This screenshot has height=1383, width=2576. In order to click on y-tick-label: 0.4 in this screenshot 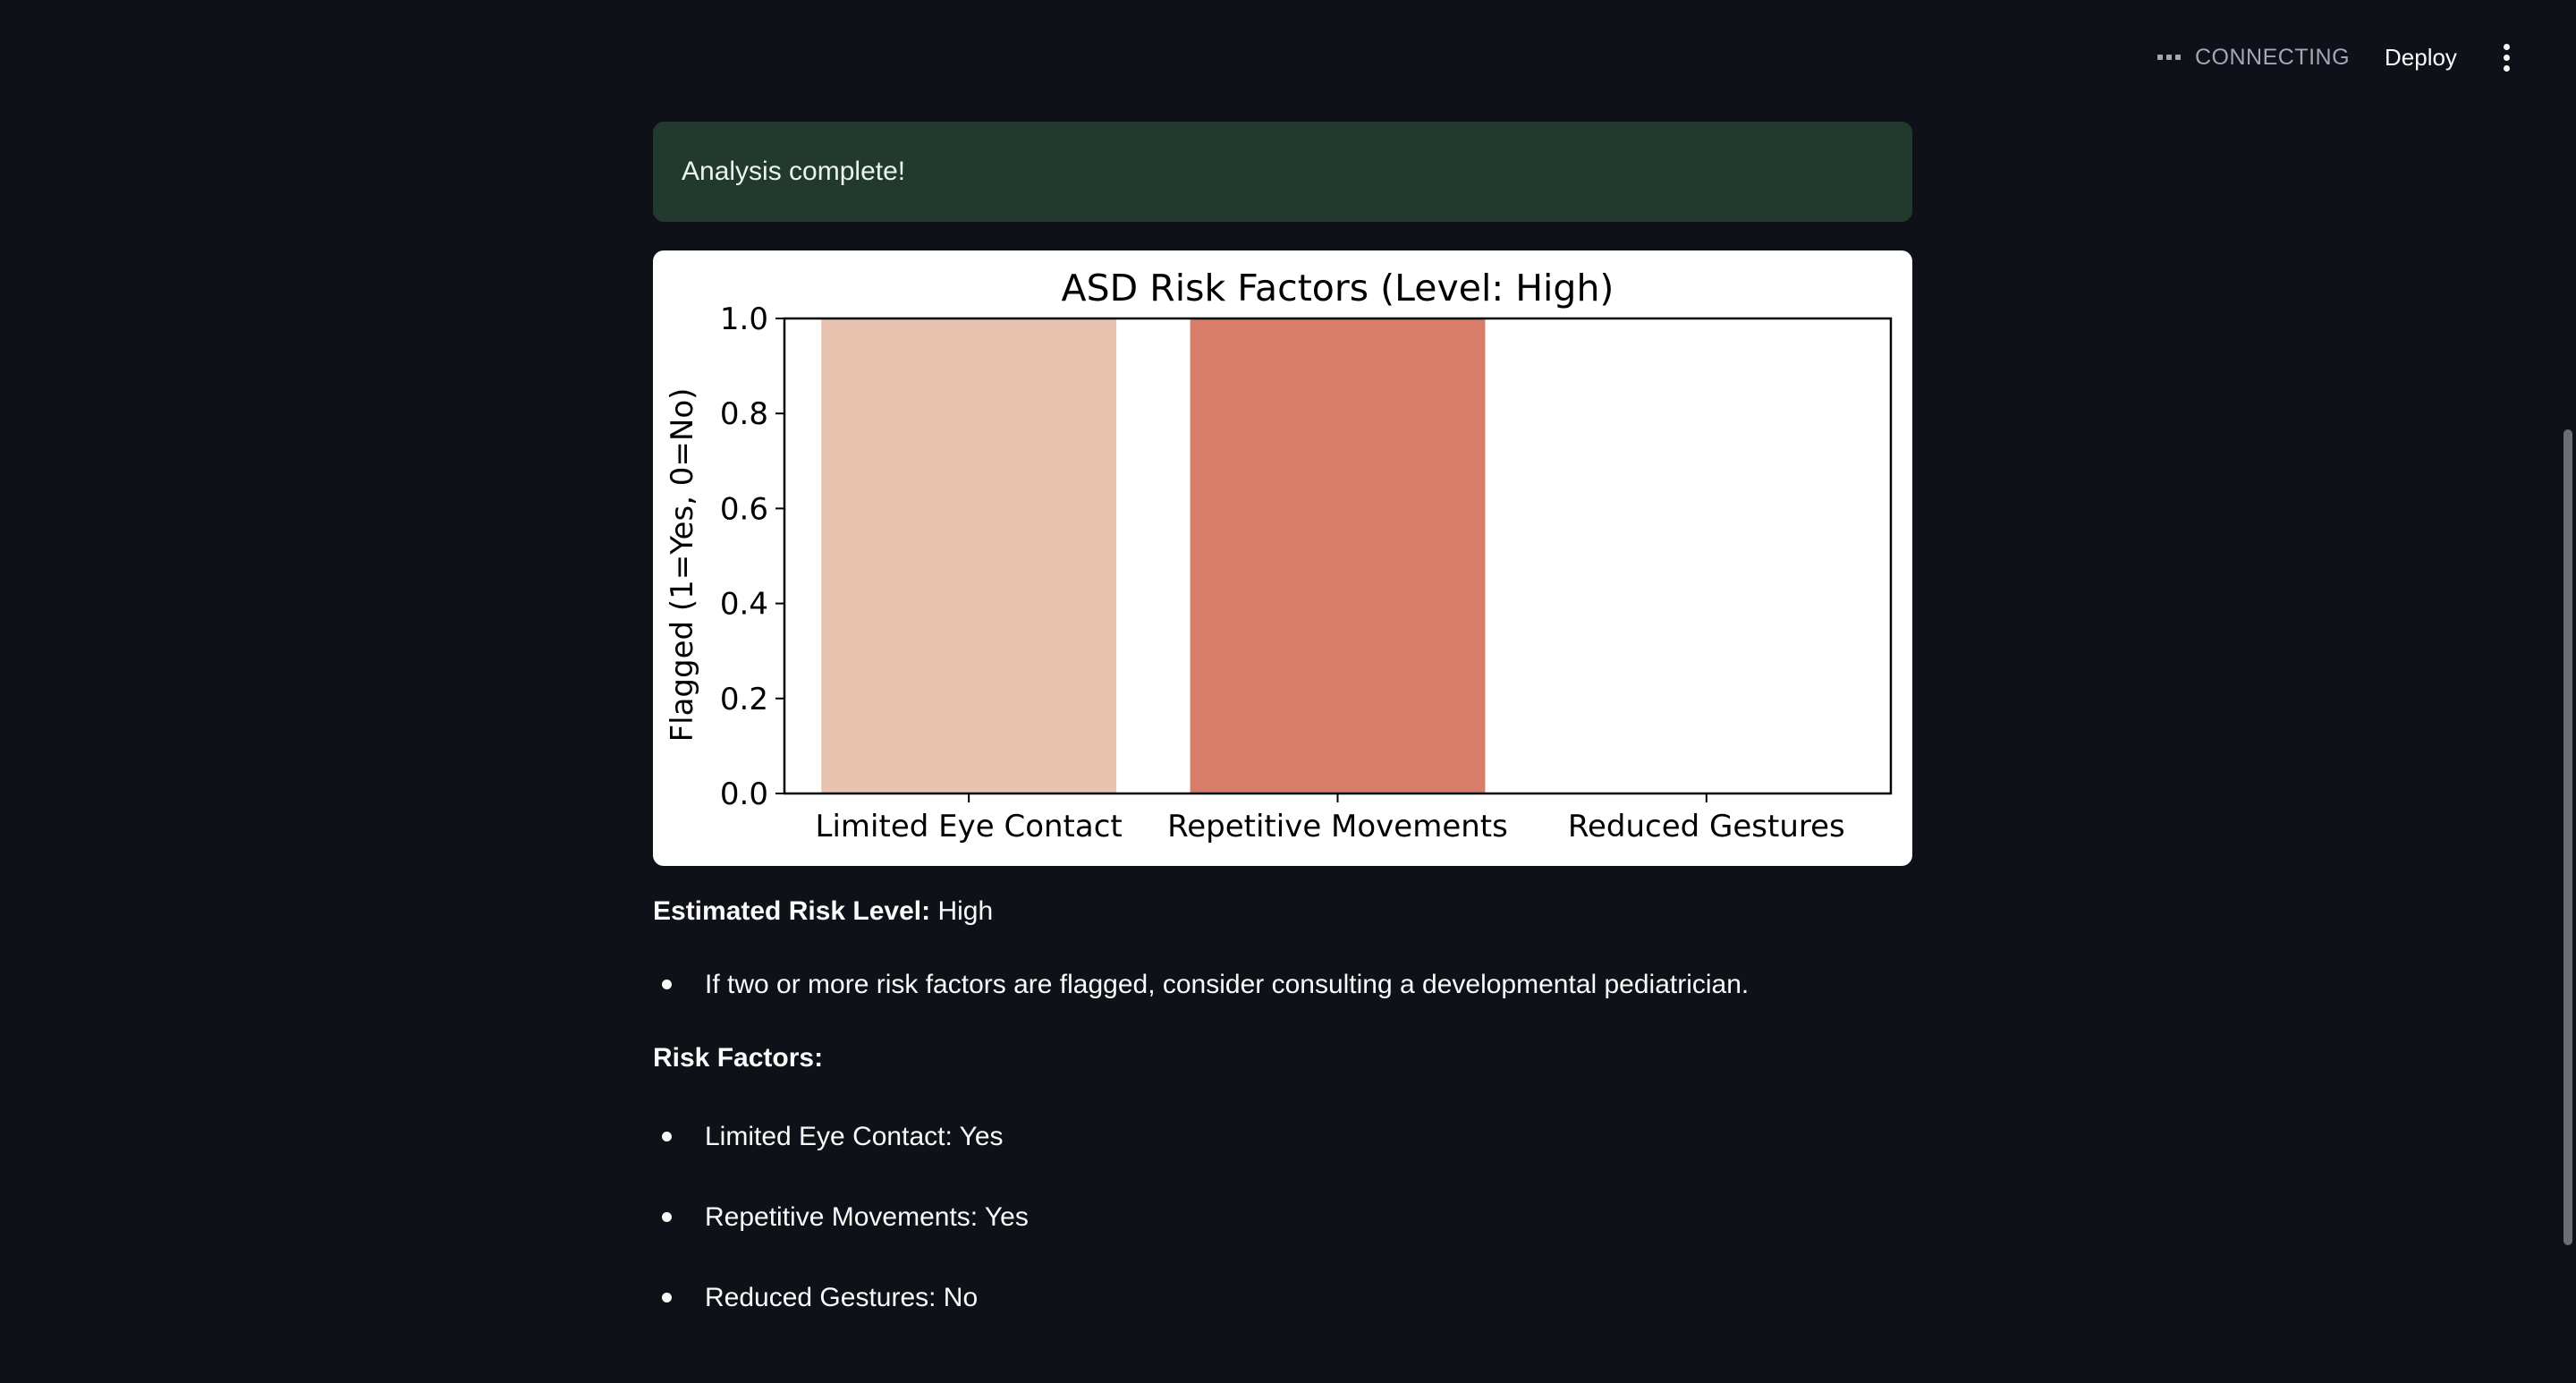, I will do `click(744, 605)`.